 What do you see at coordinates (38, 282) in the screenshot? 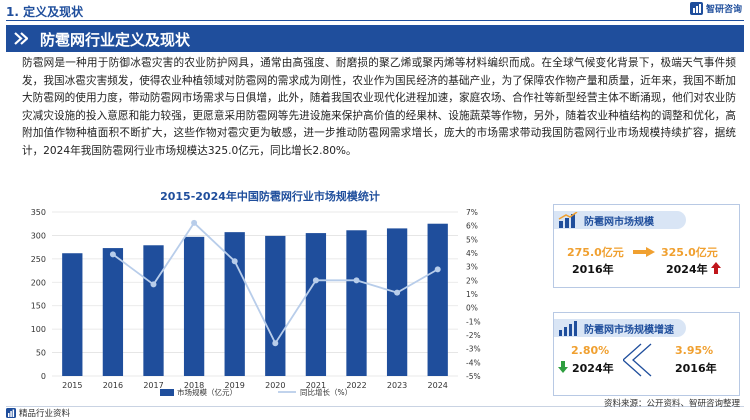
I see `y-tick-left: 200` at bounding box center [38, 282].